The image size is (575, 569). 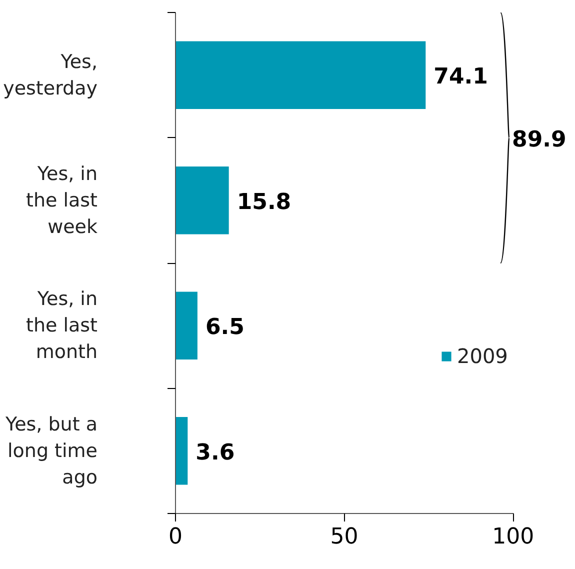 I want to click on data-label: 6.5, so click(x=224, y=327).